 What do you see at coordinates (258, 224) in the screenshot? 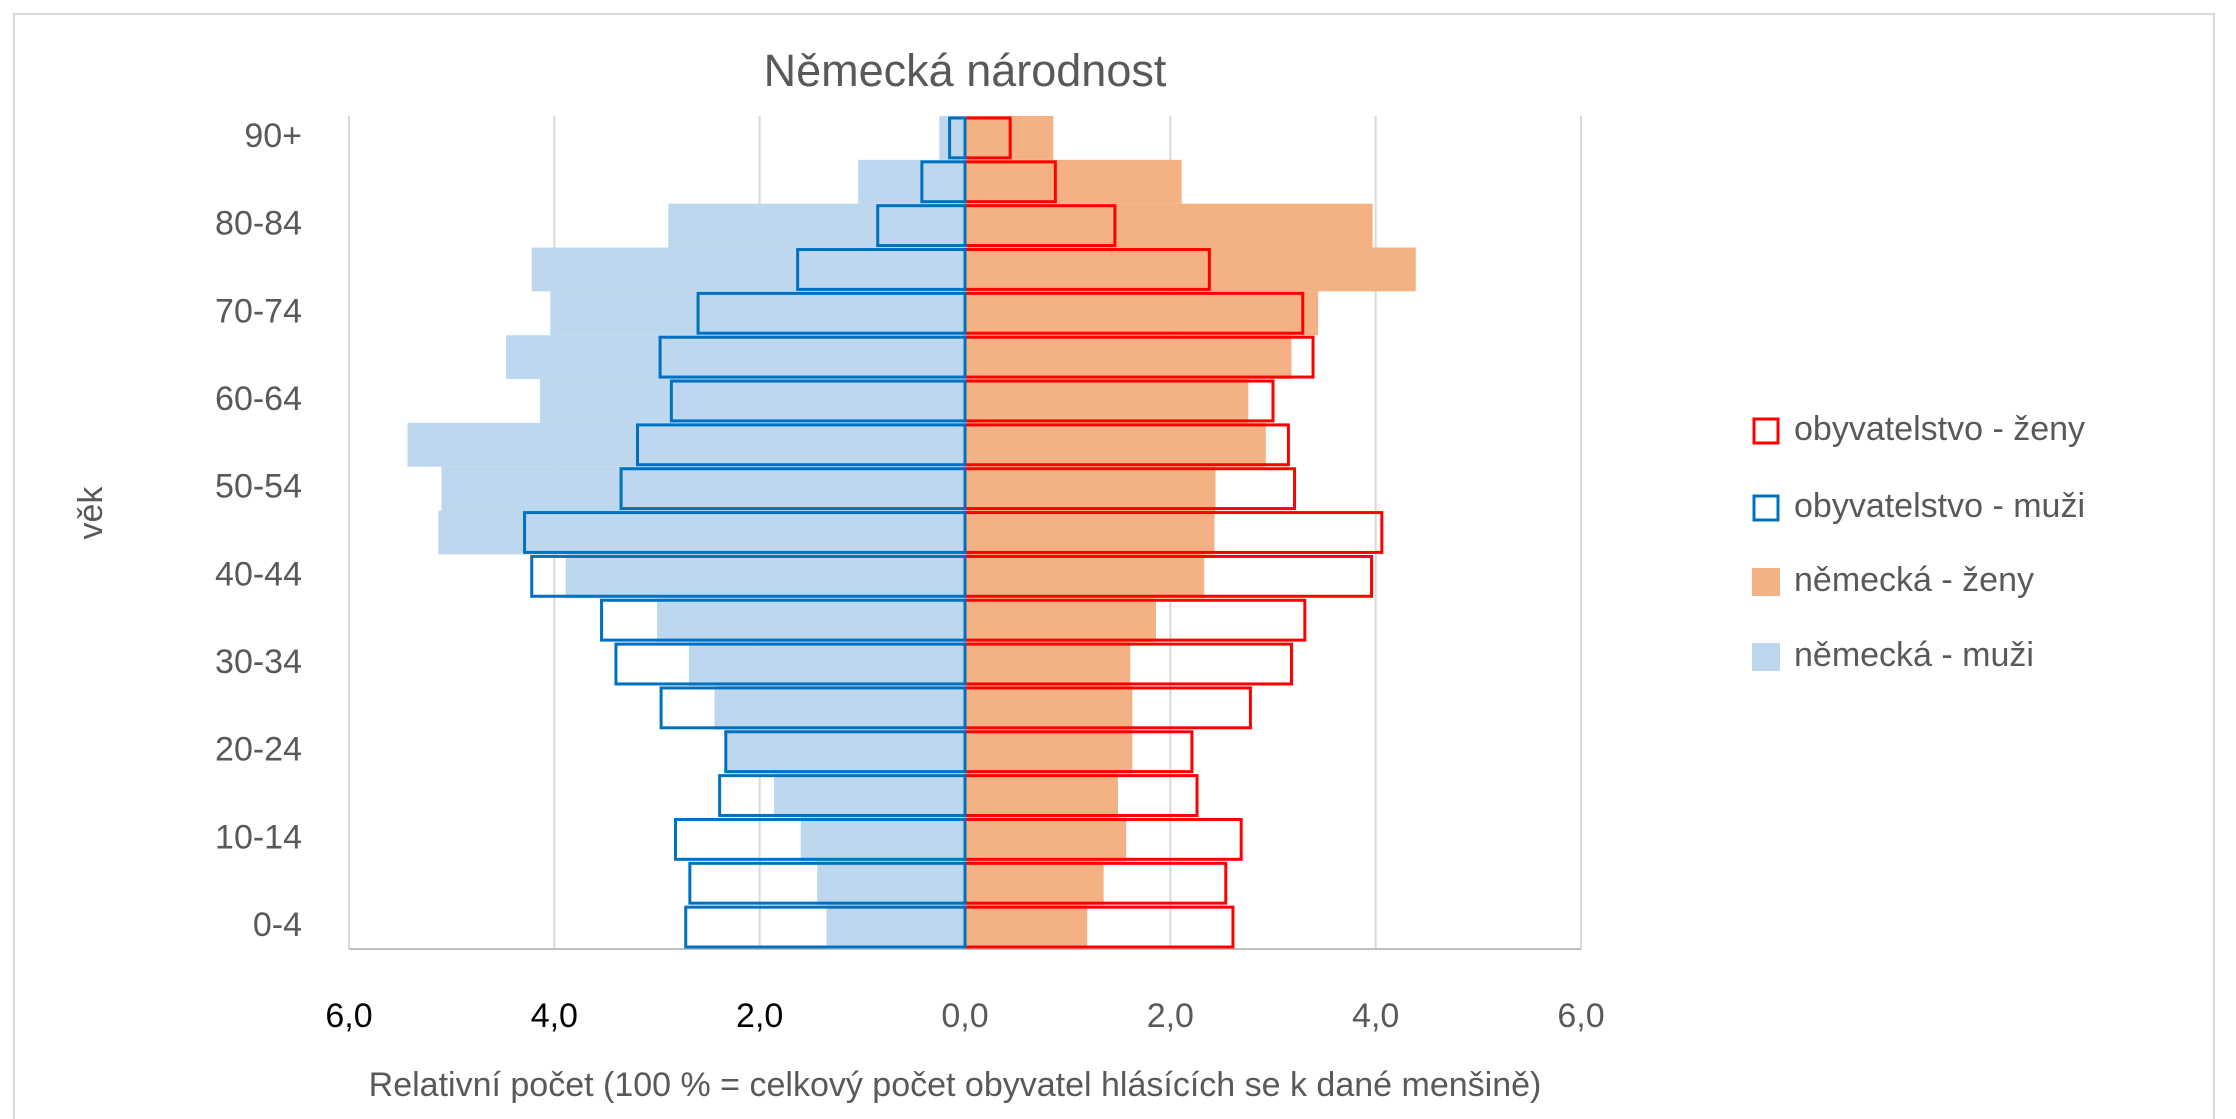
I see `y-tick-label: 80-84` at bounding box center [258, 224].